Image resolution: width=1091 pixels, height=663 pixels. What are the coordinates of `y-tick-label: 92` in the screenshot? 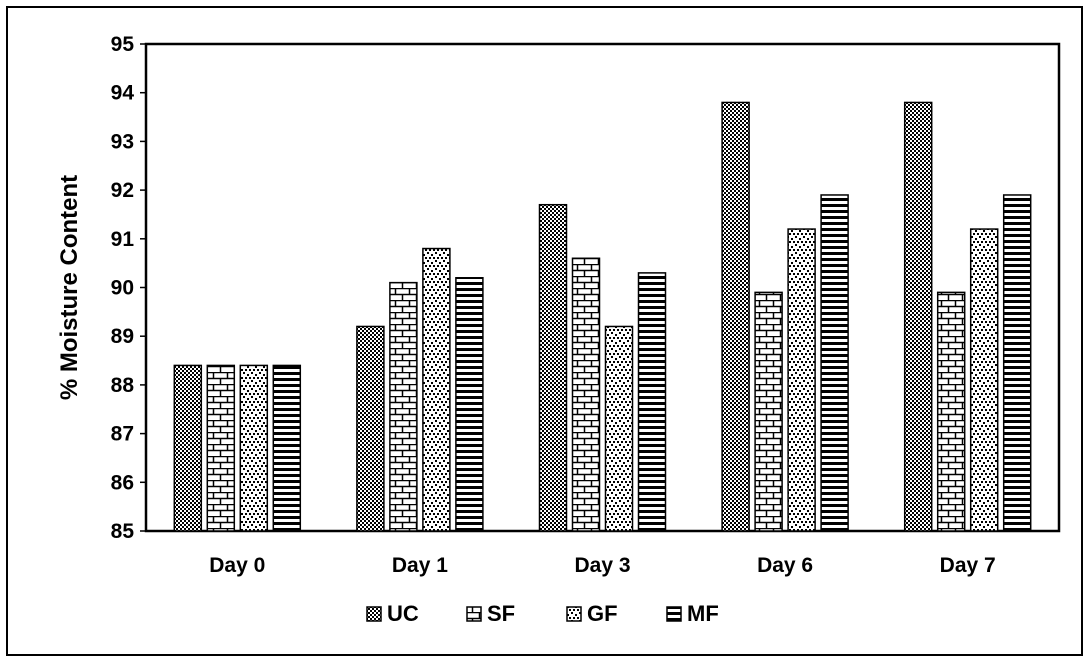 It's located at (122, 190).